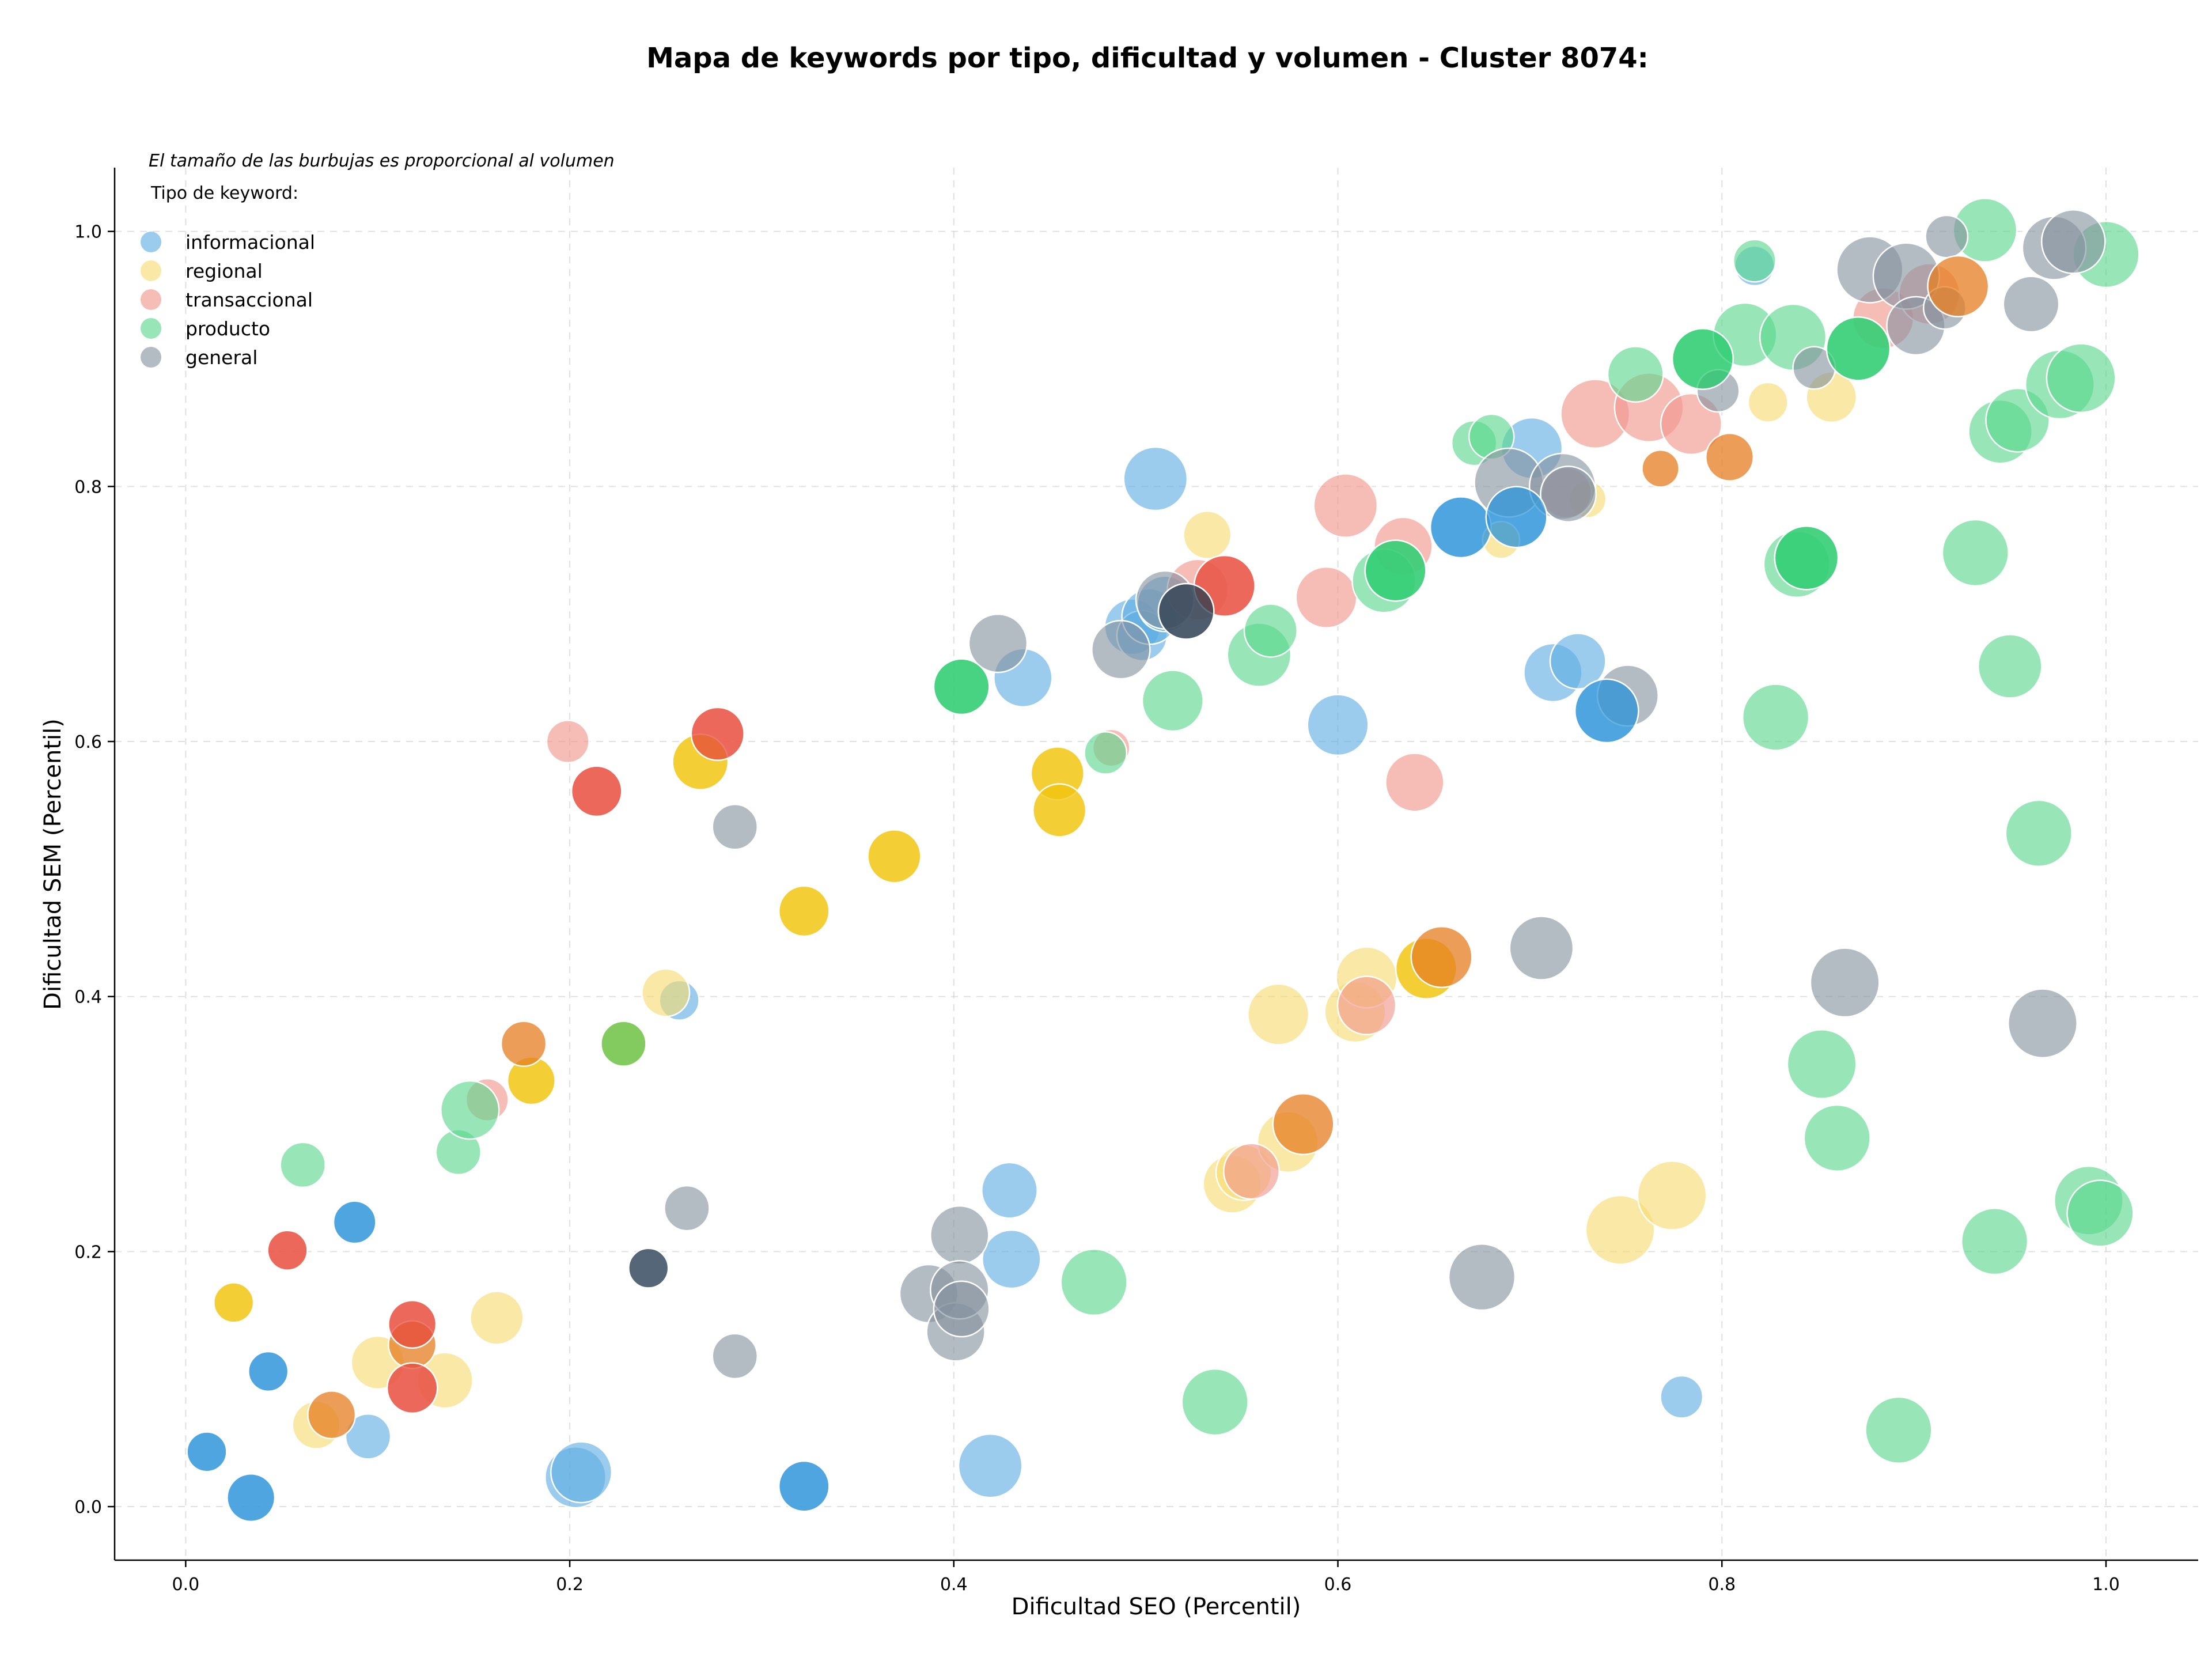  Describe the element at coordinates (1156, 1607) in the screenshot. I see `x-axis-label: Dificultad SEO (Percentil)` at that location.